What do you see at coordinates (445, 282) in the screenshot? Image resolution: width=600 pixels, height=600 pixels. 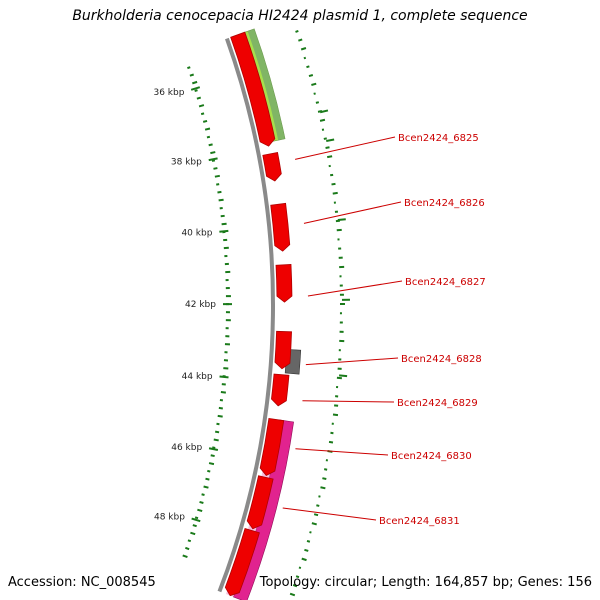 I see `gene-label: Bcen2424_6827` at bounding box center [445, 282].